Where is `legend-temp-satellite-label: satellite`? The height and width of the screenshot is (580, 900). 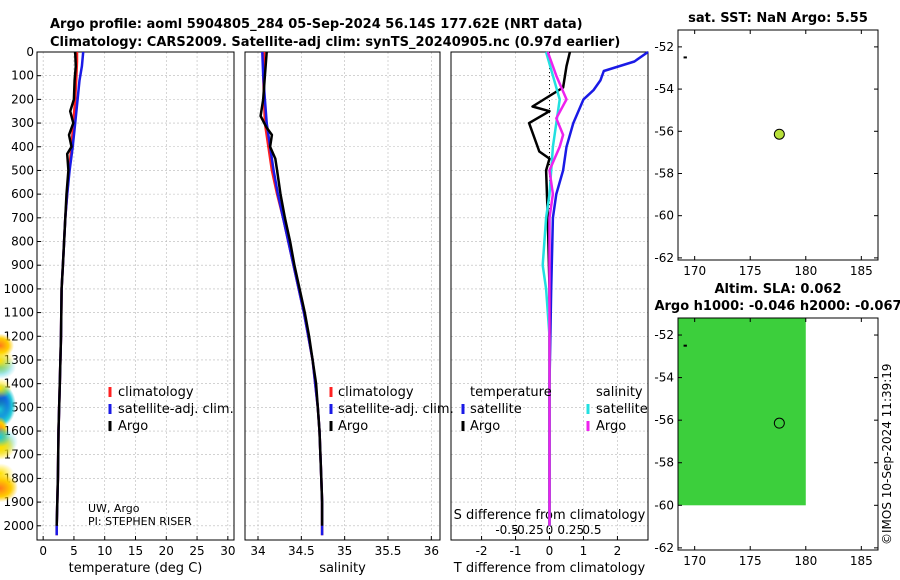
legend-temp-satellite-label: satellite is located at coordinates (496, 409).